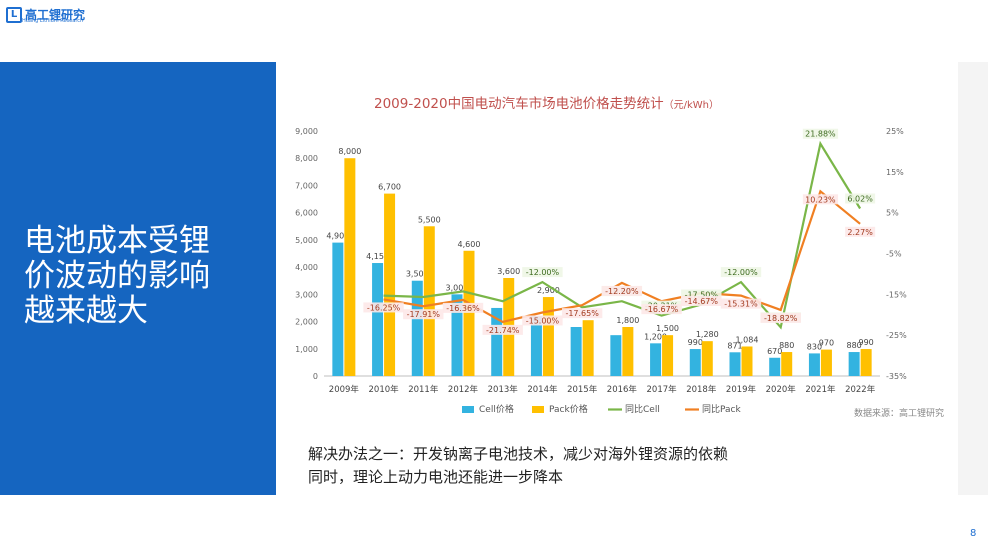  I want to click on y2-tick-label: 25%, so click(895, 131).